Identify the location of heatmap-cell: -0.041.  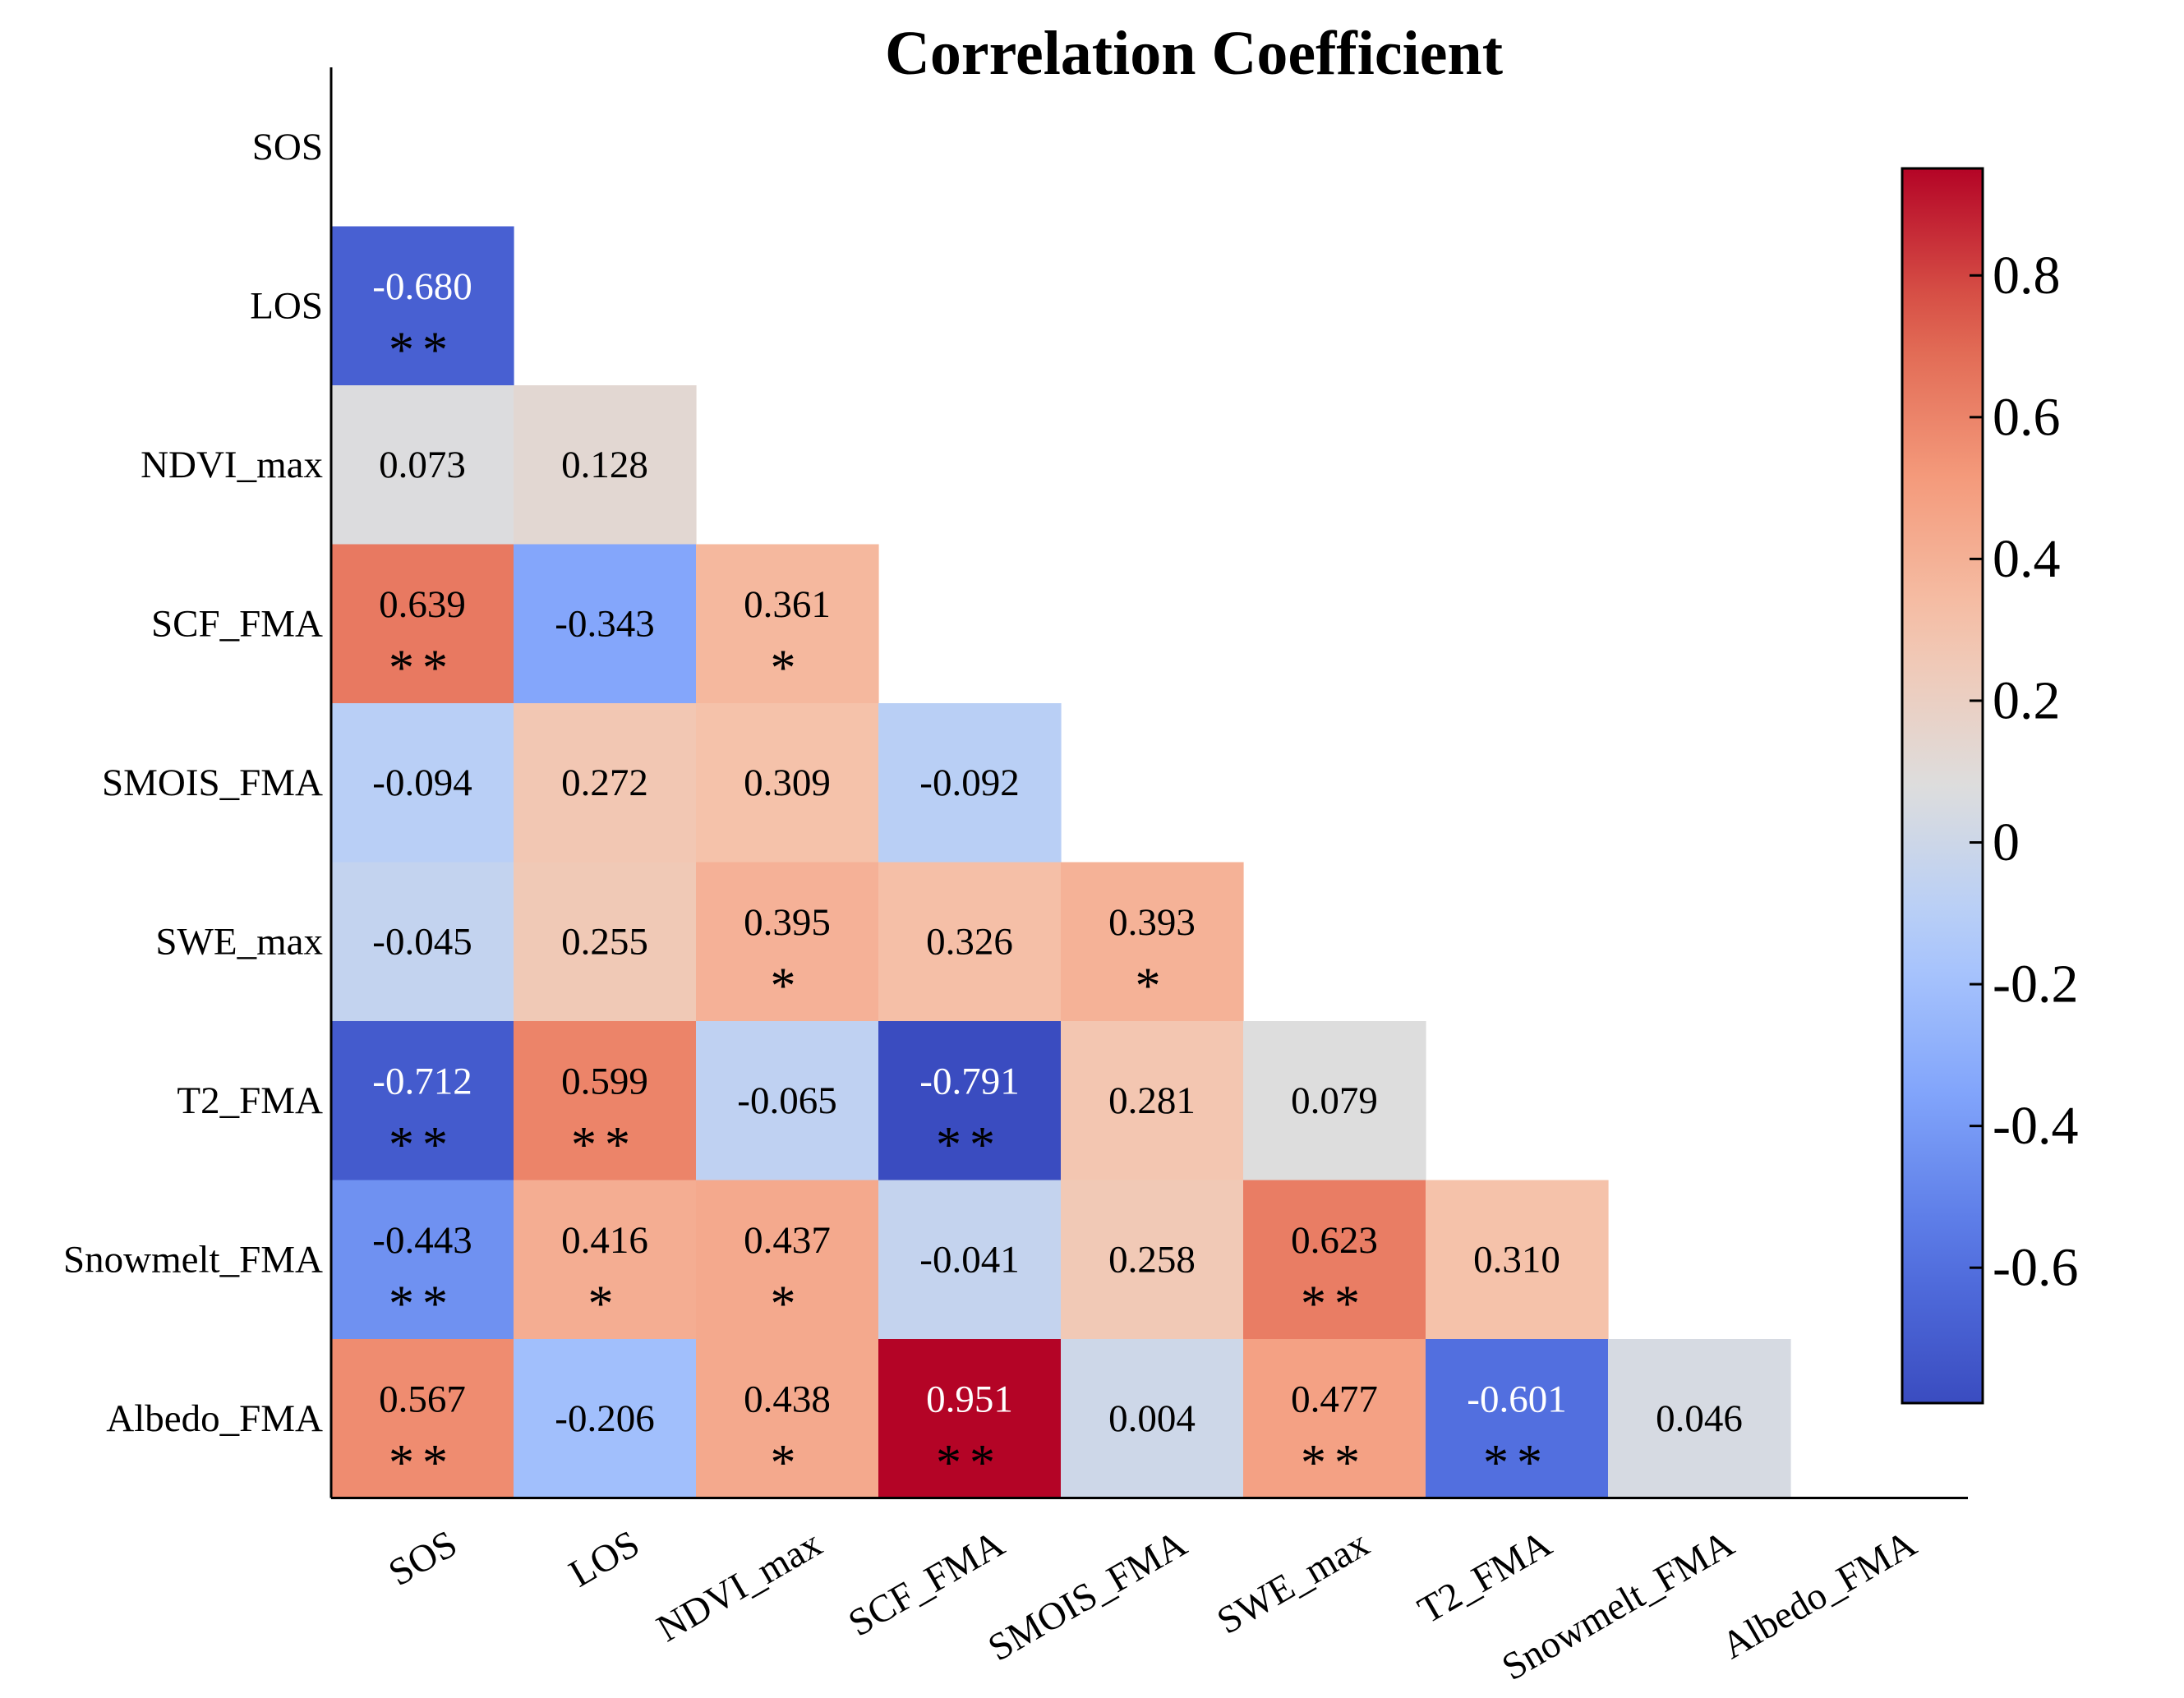
(970, 1260).